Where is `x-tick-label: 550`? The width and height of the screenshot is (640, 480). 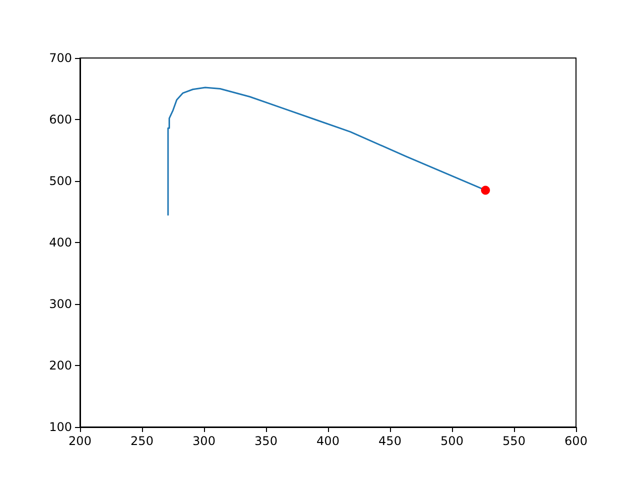 x-tick-label: 550 is located at coordinates (514, 441).